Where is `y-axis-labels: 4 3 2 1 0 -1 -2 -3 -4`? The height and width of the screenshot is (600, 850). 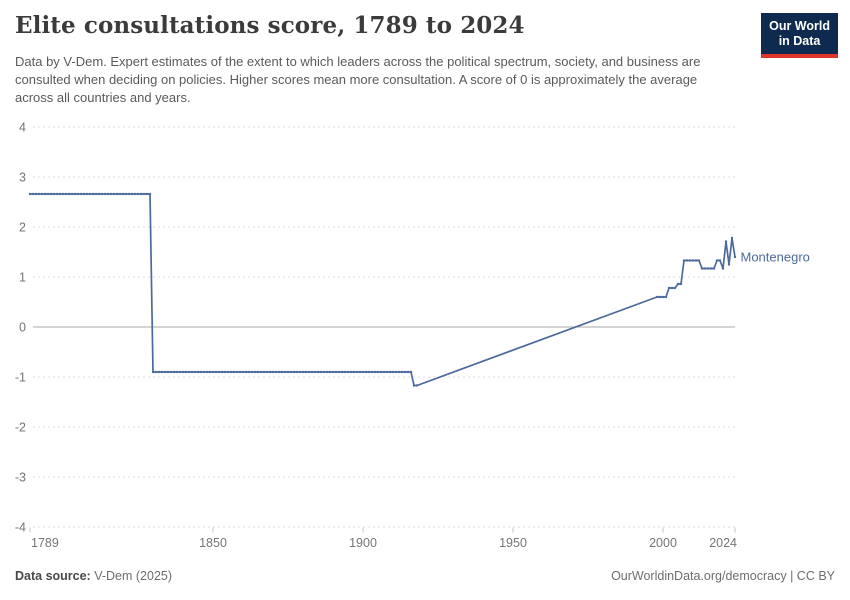 y-axis-labels: 4 3 2 1 0 -1 -2 -3 -4 is located at coordinates (20, 328).